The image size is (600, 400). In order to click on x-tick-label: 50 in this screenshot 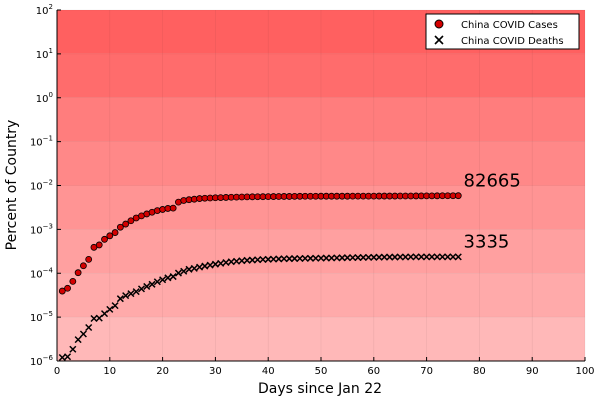, I will do `click(321, 371)`.